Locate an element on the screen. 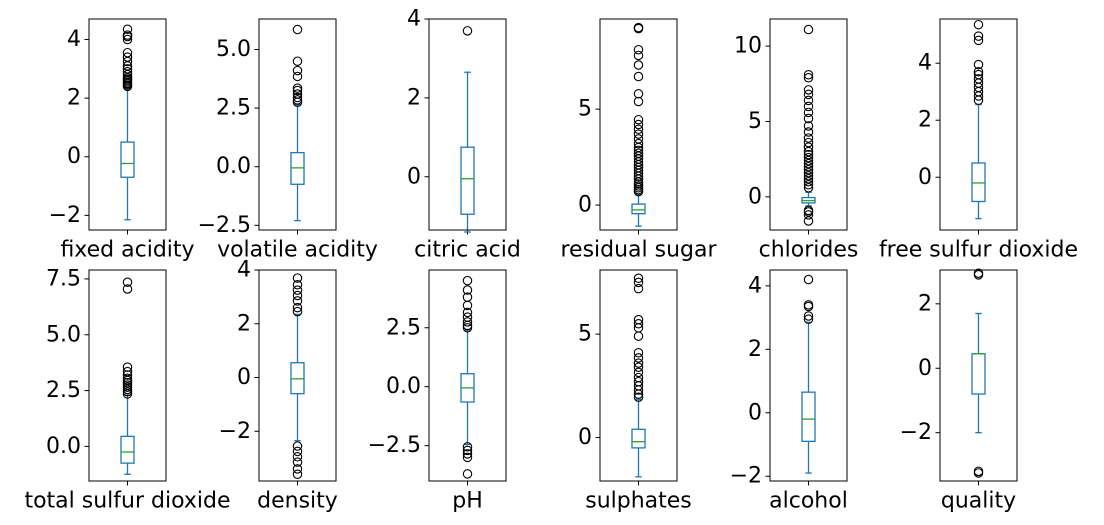 The width and height of the screenshot is (1104, 525). boxplot-panel: −2 0 2 4 fixed acidity is located at coordinates (122, 140).